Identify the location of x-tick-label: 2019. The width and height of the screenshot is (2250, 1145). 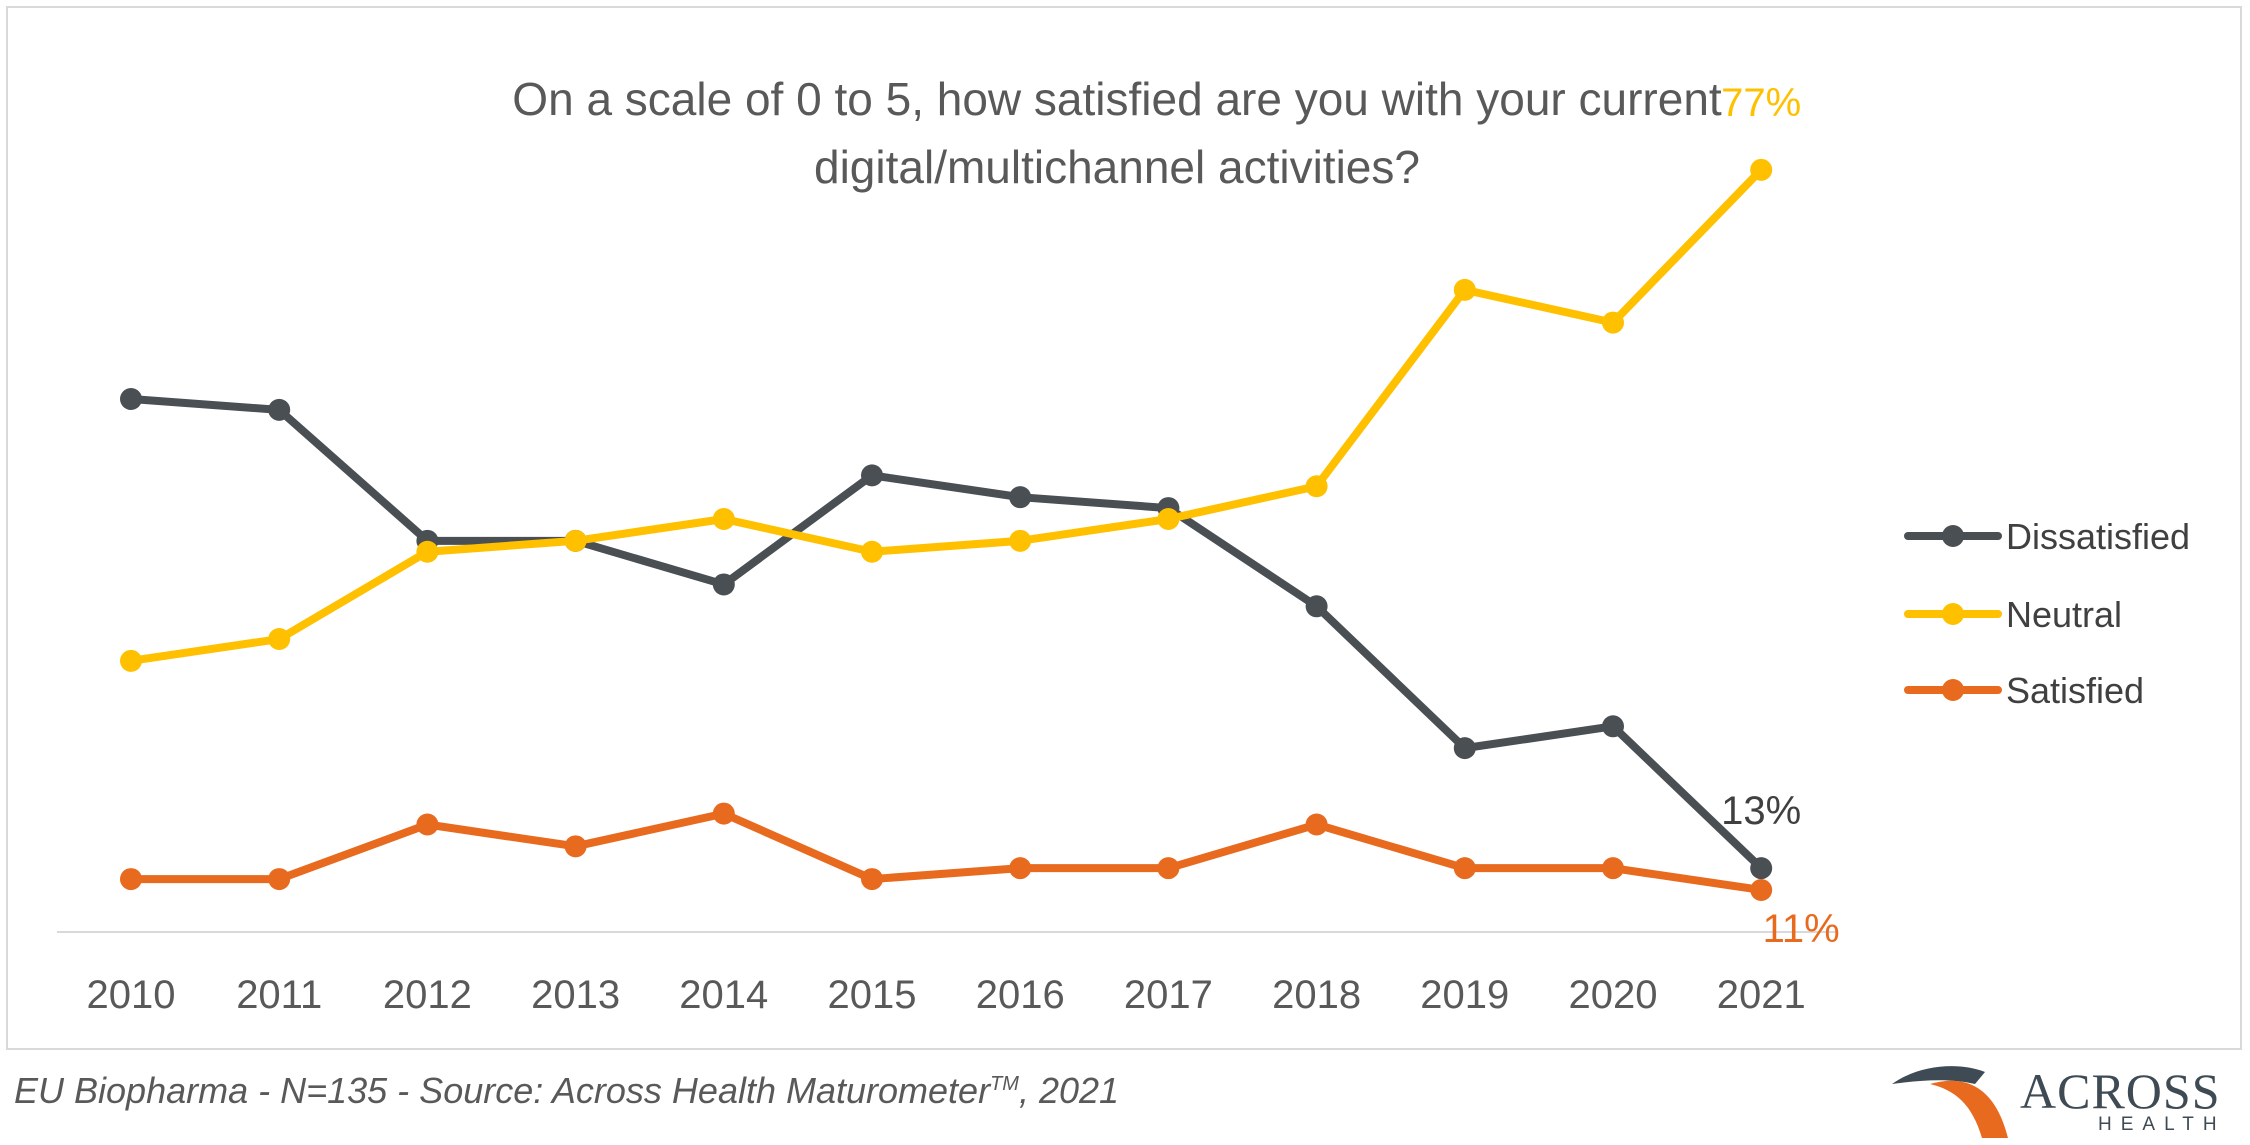
(1464, 995).